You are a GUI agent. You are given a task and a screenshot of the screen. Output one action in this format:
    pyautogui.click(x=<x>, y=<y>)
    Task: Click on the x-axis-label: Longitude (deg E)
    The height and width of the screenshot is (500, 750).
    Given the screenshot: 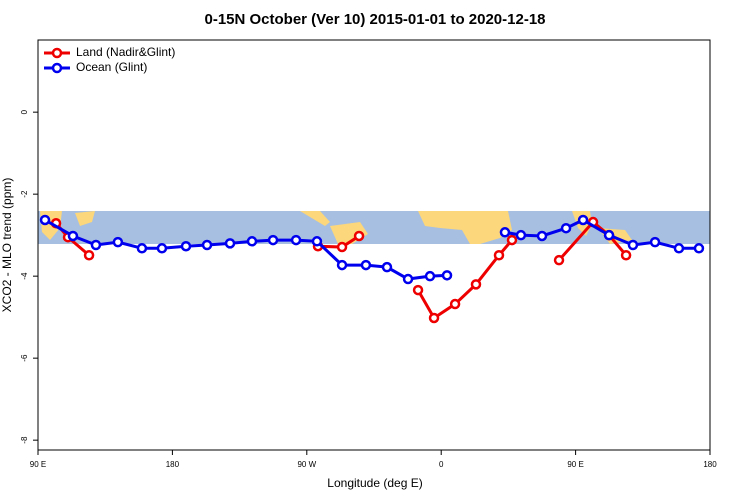 What is the action you would take?
    pyautogui.click(x=374, y=483)
    